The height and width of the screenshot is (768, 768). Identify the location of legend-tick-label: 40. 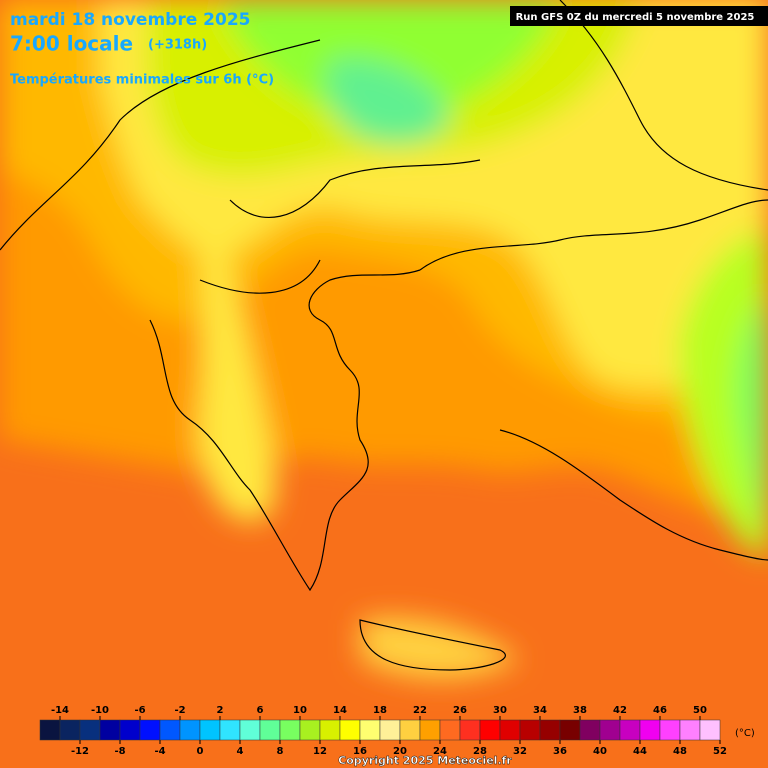
(600, 751).